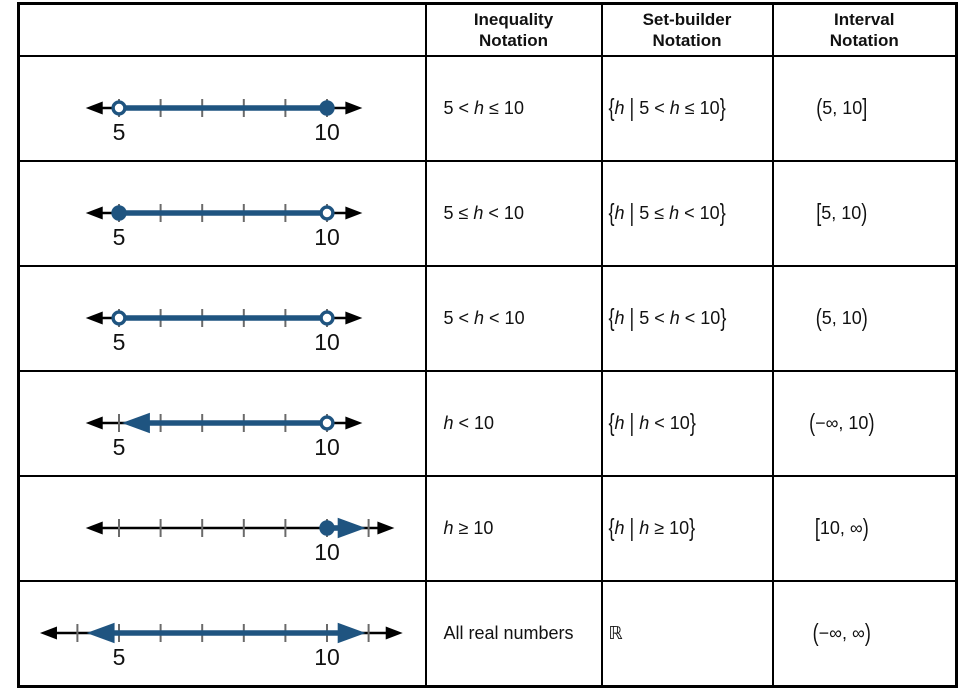  Describe the element at coordinates (687, 634) in the screenshot. I see `set-builder-cell: ℝ` at that location.